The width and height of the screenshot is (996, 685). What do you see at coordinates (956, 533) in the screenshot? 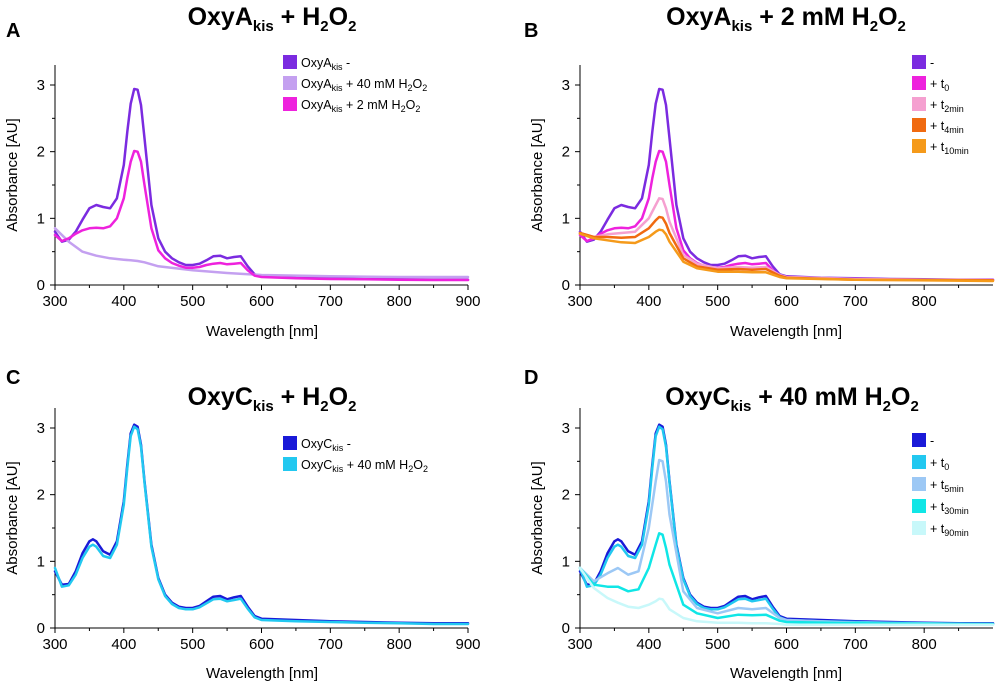
I see `legend-subscript: 90min` at bounding box center [956, 533].